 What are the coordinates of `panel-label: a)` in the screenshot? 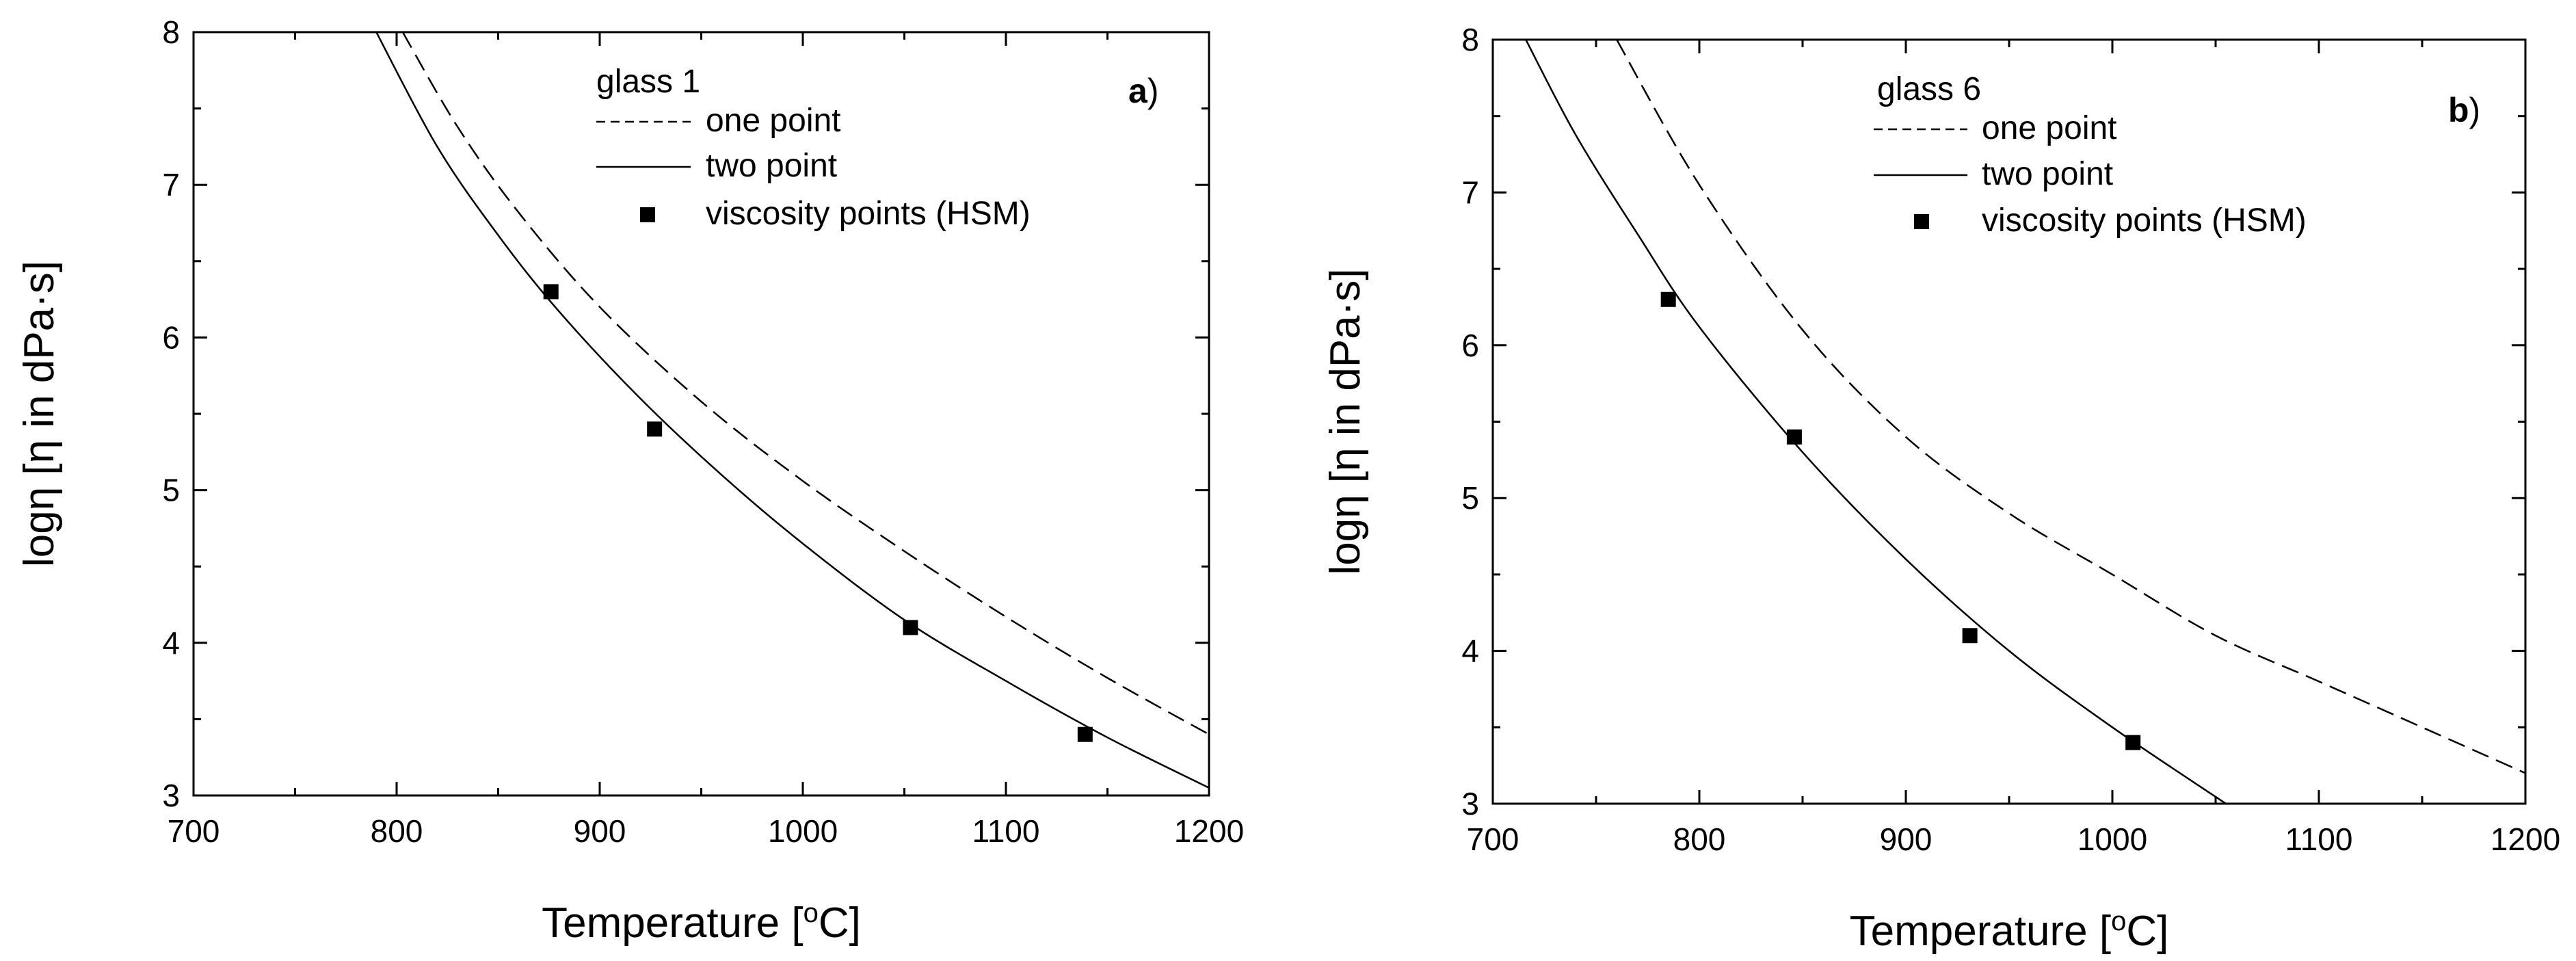 It's located at (1143, 91).